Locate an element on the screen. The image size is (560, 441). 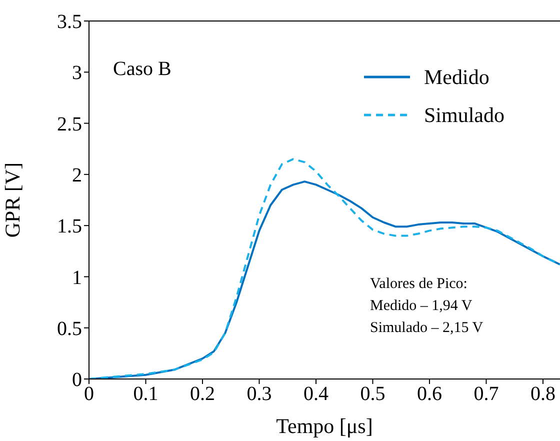
annotation: Valores de Pico: is located at coordinates (419, 284).